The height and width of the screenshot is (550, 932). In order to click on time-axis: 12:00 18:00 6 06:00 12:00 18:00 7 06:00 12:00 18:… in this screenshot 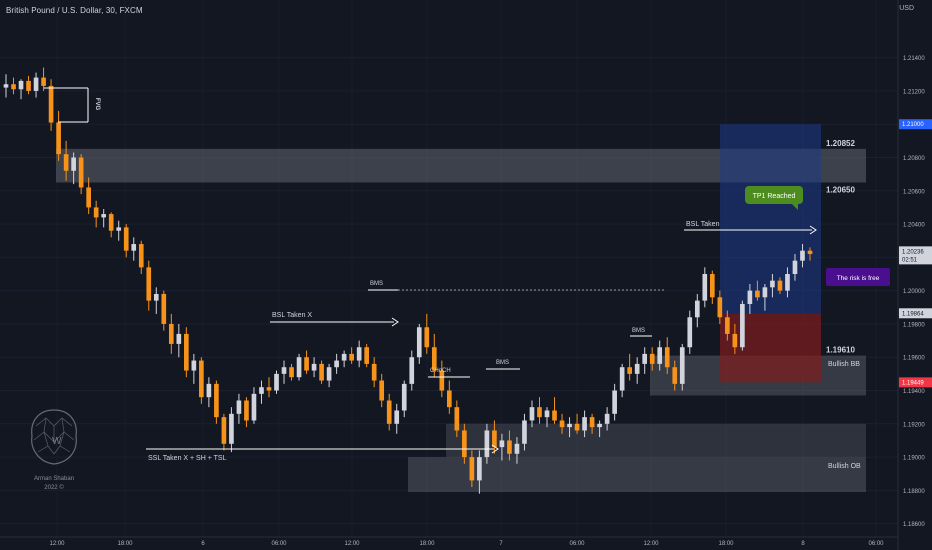, I will do `click(449, 541)`.